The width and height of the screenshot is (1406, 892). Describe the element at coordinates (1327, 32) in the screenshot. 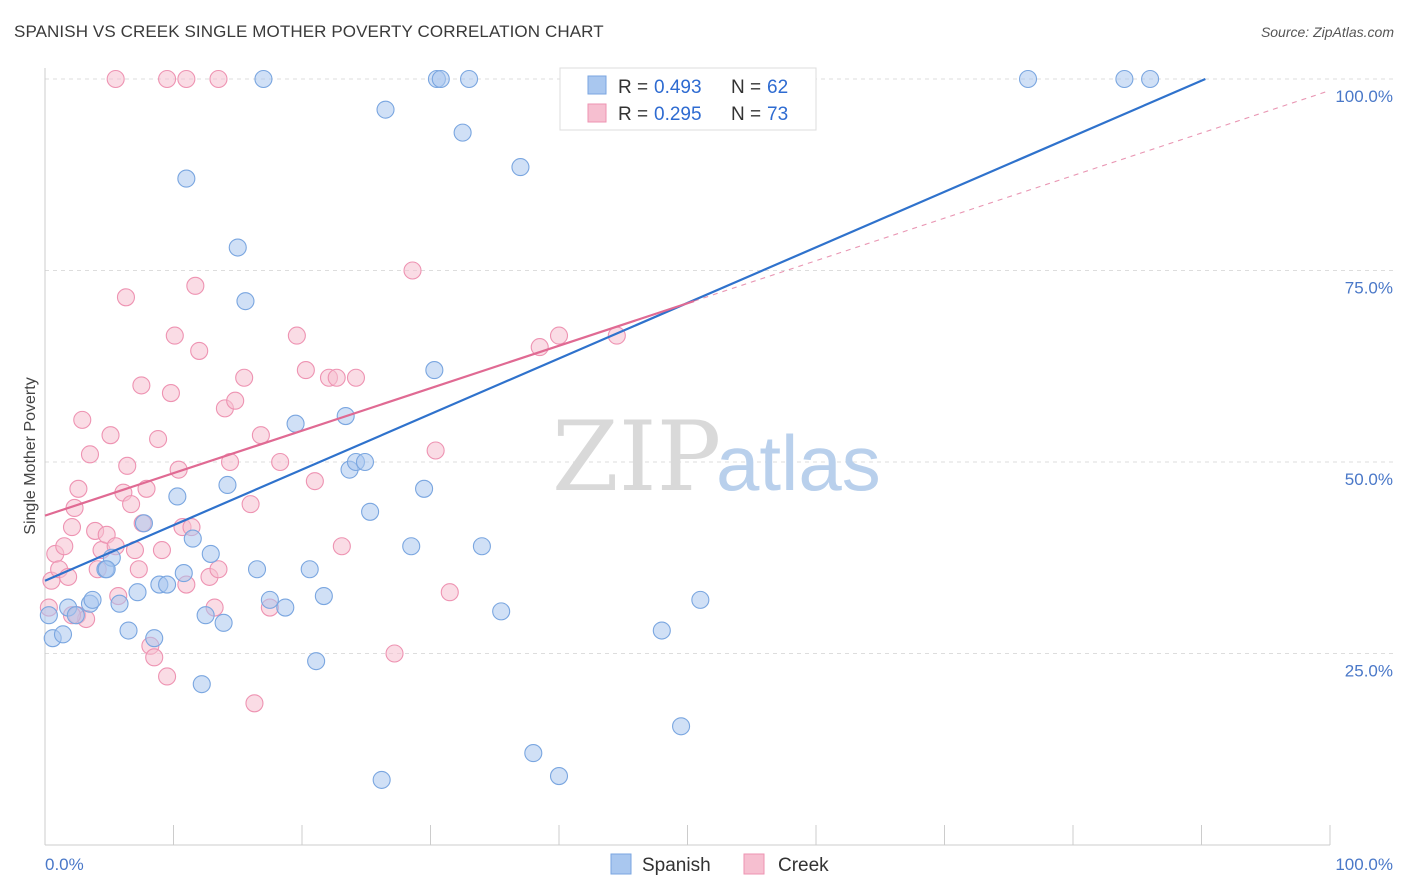

I see `source-label: Source: ZipAtlas.com` at that location.